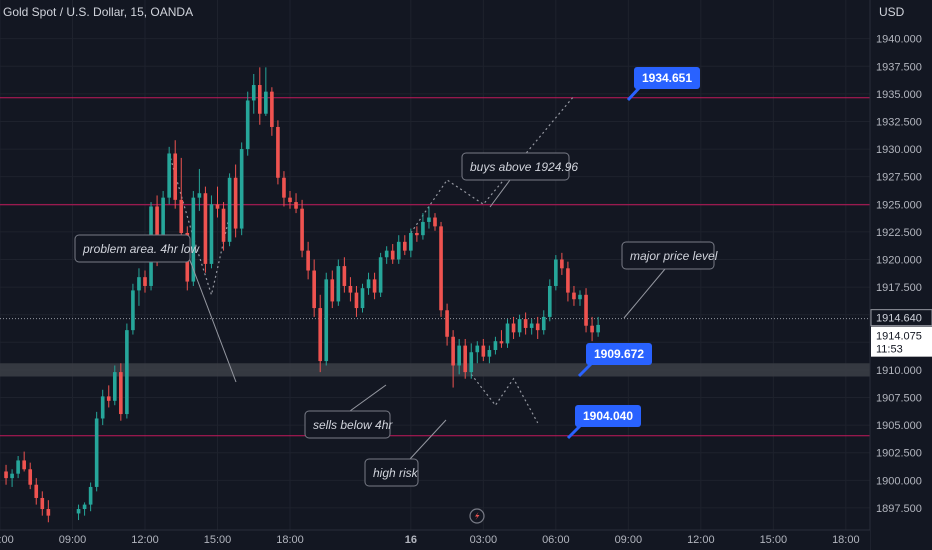 This screenshot has width=932, height=550. What do you see at coordinates (669, 280) in the screenshot?
I see `annotation-note: major price level` at bounding box center [669, 280].